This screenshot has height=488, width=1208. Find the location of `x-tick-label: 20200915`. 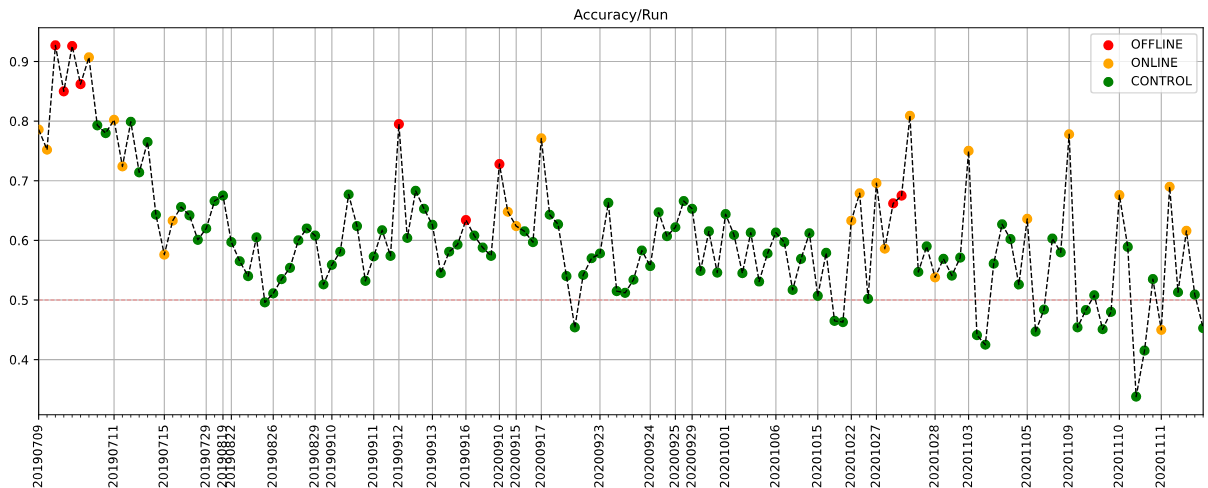

x-tick-label: 20200915 is located at coordinates (515, 456).